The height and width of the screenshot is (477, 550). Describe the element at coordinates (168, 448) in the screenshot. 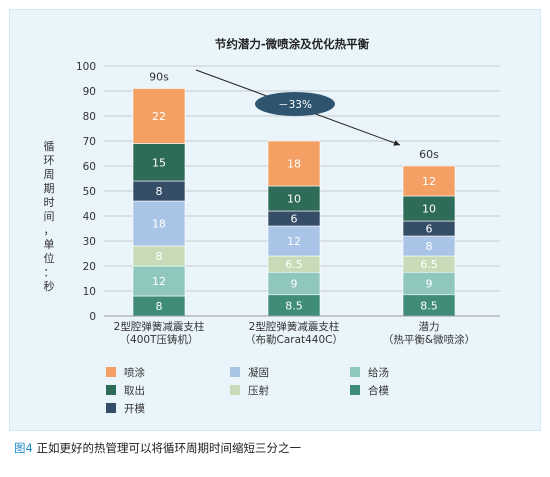

I see `caption-text: 正如更好的热管理可以将循环周期时间缩短三分之一` at that location.